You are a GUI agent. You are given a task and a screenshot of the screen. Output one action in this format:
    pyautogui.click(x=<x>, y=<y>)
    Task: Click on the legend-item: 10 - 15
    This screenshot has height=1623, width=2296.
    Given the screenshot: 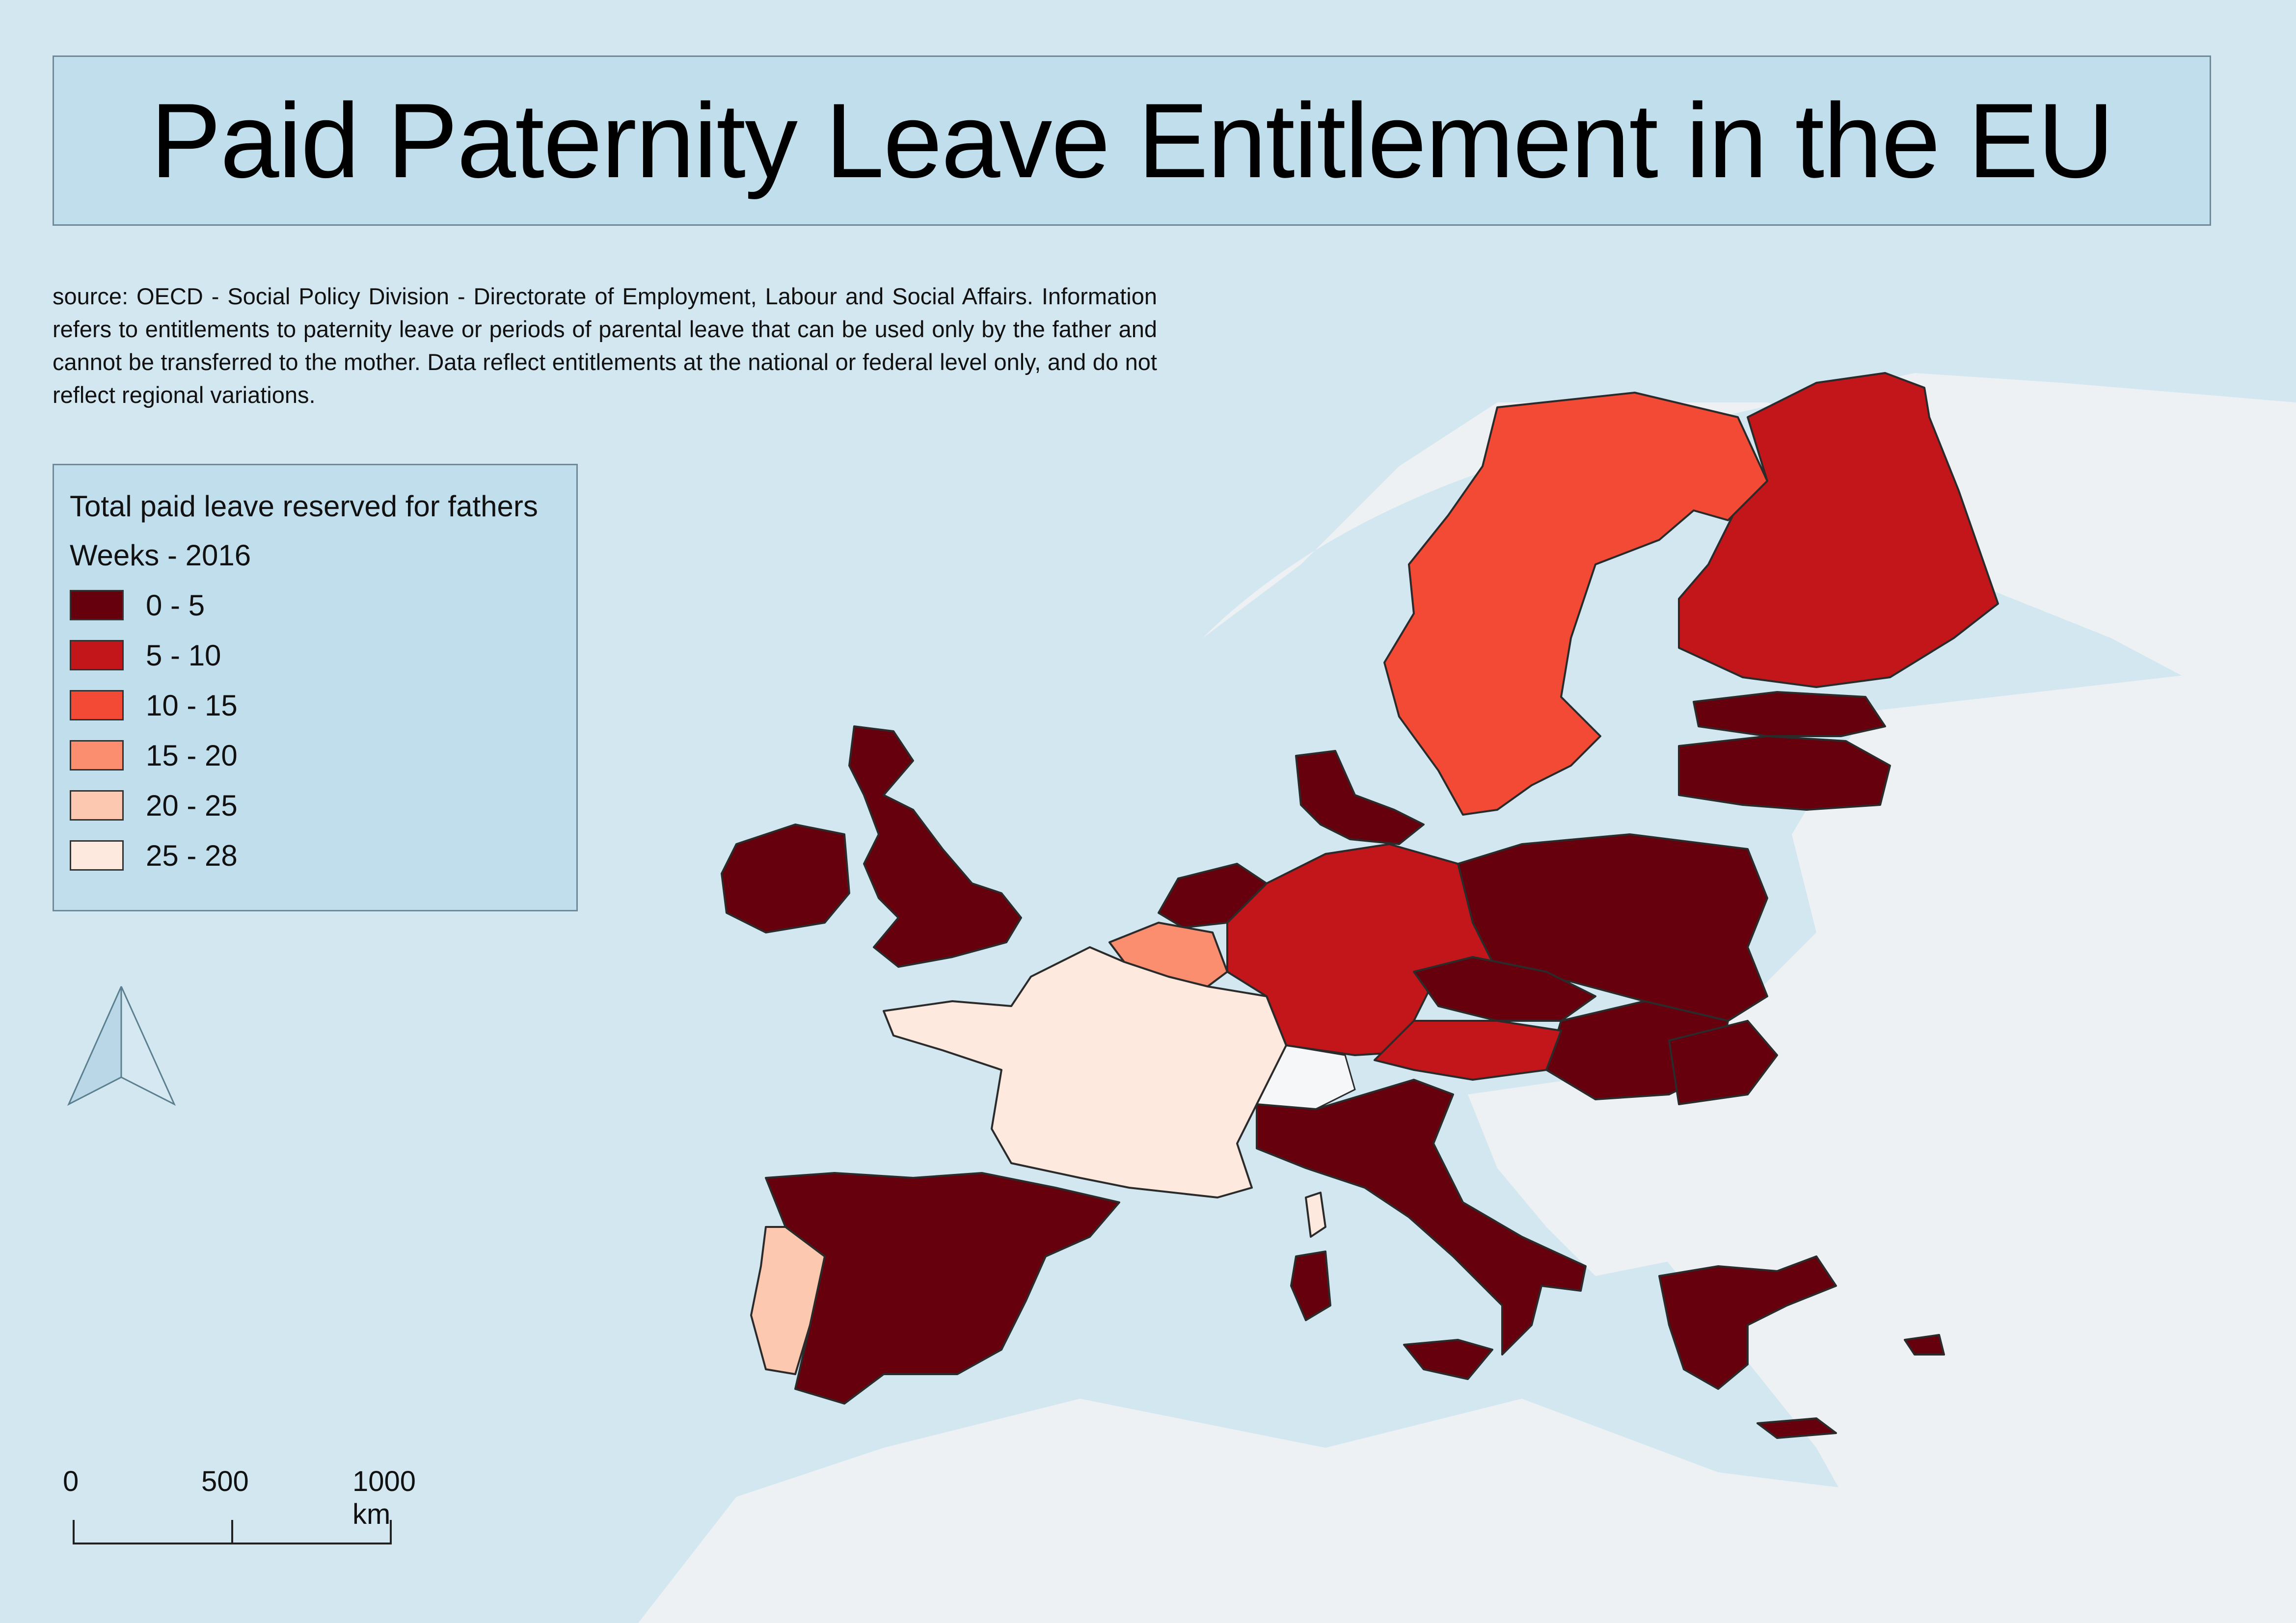 What is the action you would take?
    pyautogui.click(x=323, y=705)
    